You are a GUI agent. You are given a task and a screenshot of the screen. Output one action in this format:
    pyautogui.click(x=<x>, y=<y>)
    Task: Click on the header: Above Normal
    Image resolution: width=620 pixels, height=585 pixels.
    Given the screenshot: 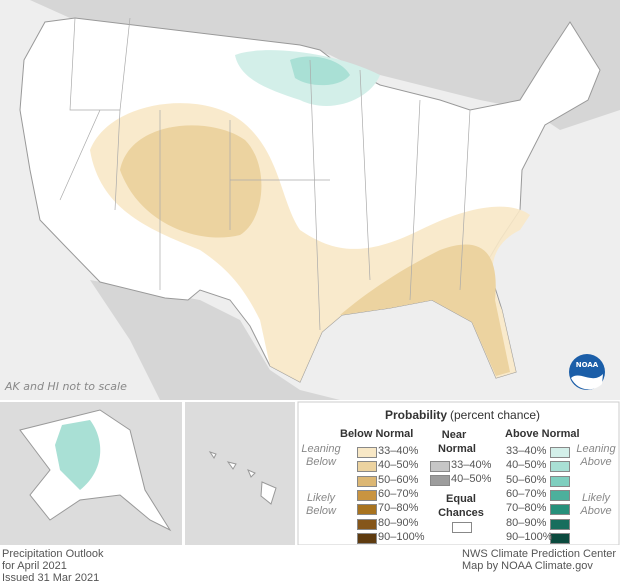 What is the action you would take?
    pyautogui.click(x=542, y=434)
    